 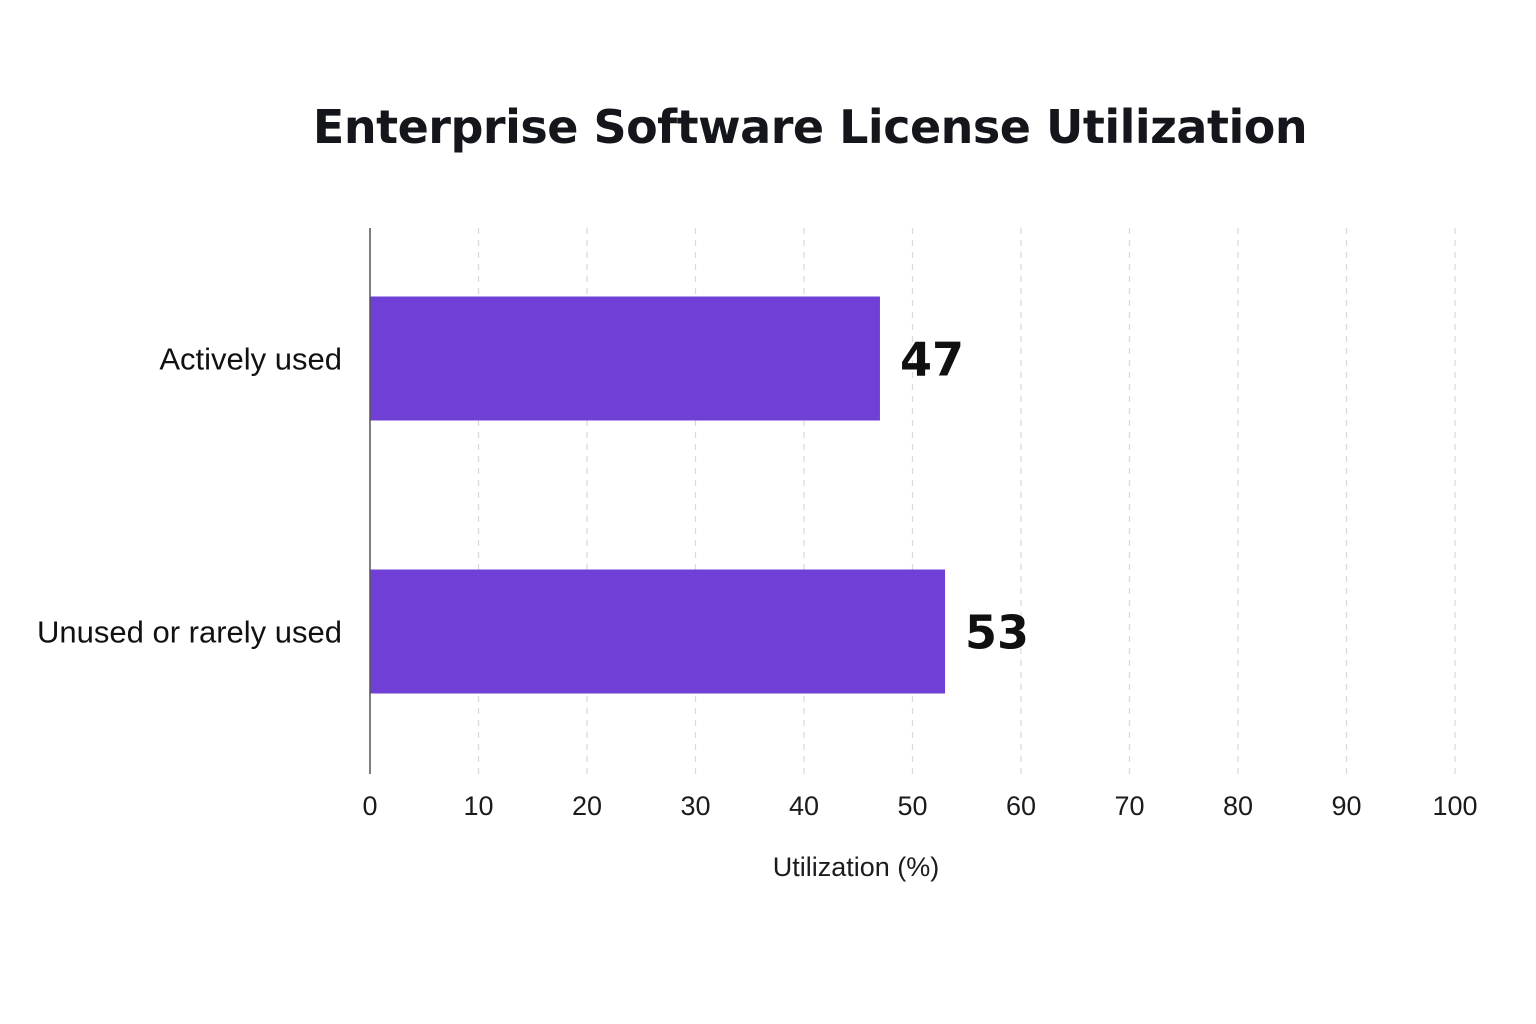 What do you see at coordinates (932, 360) in the screenshot?
I see `value-label-0: 47` at bounding box center [932, 360].